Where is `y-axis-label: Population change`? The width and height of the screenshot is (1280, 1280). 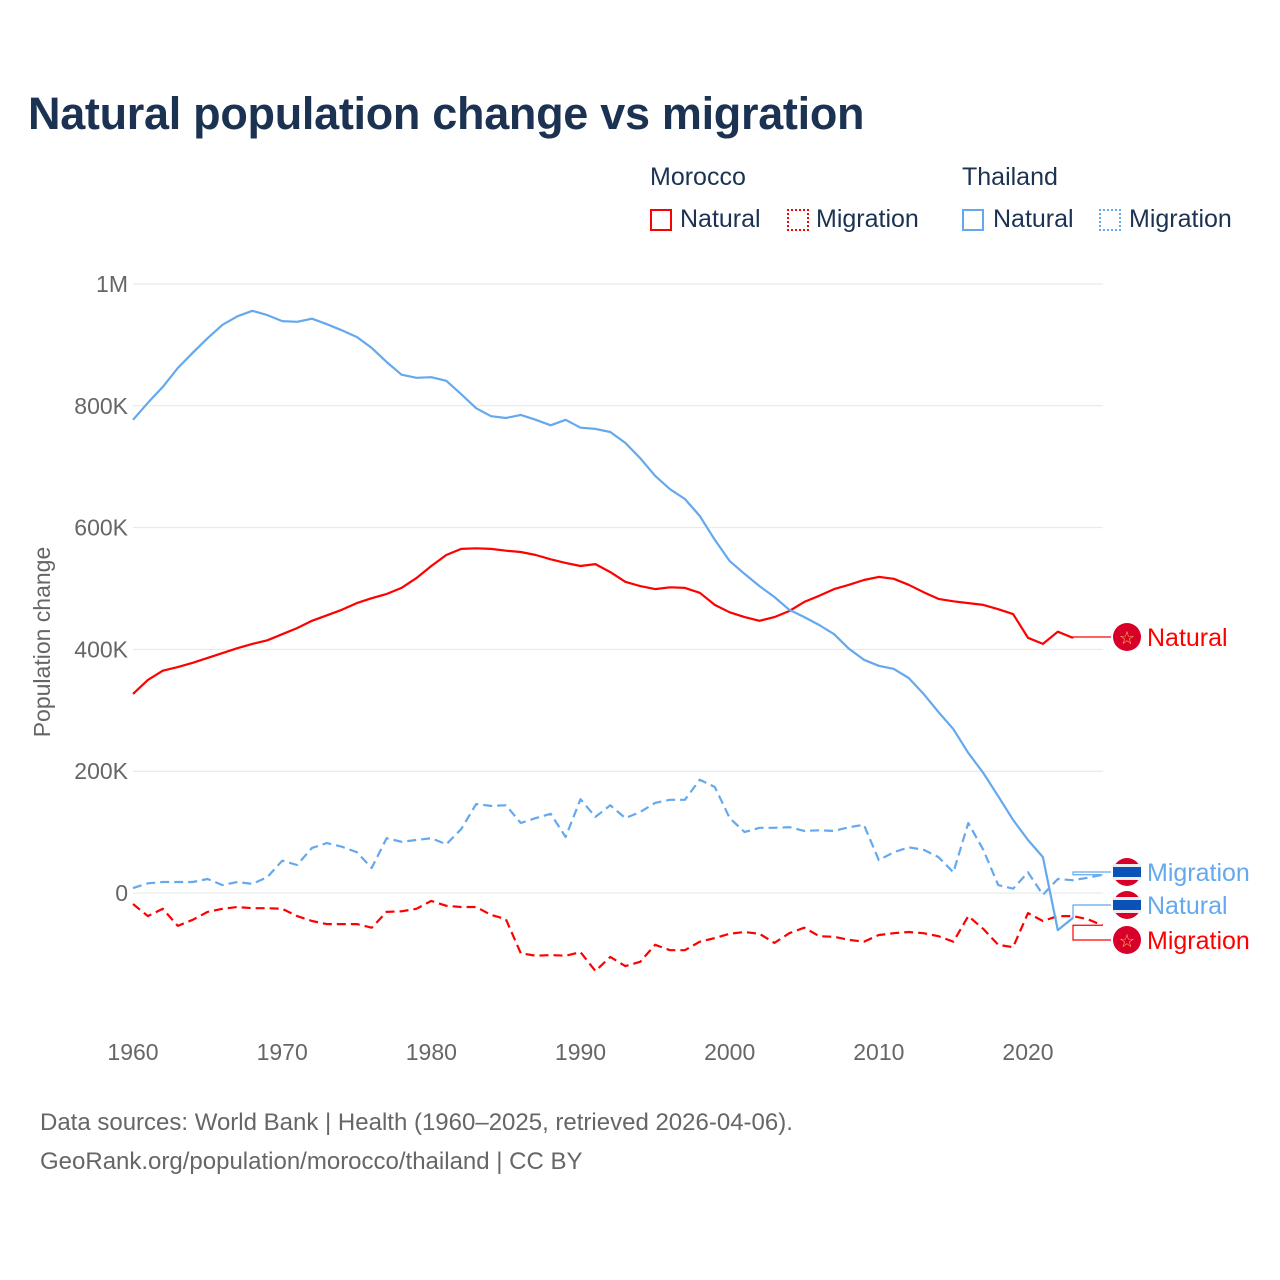
y-axis-label: Population change is located at coordinates (42, 642).